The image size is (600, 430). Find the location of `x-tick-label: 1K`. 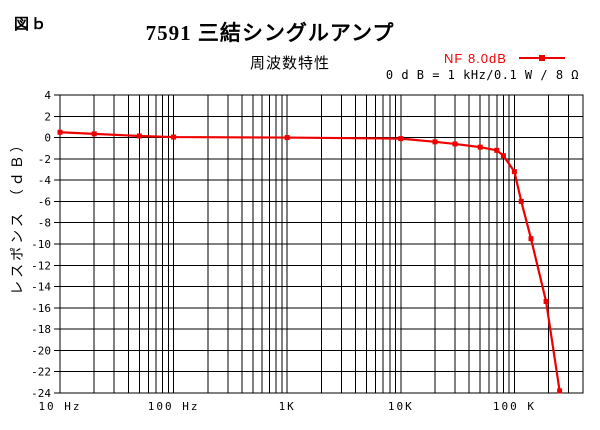

x-tick-label: 1K is located at coordinates (287, 406).